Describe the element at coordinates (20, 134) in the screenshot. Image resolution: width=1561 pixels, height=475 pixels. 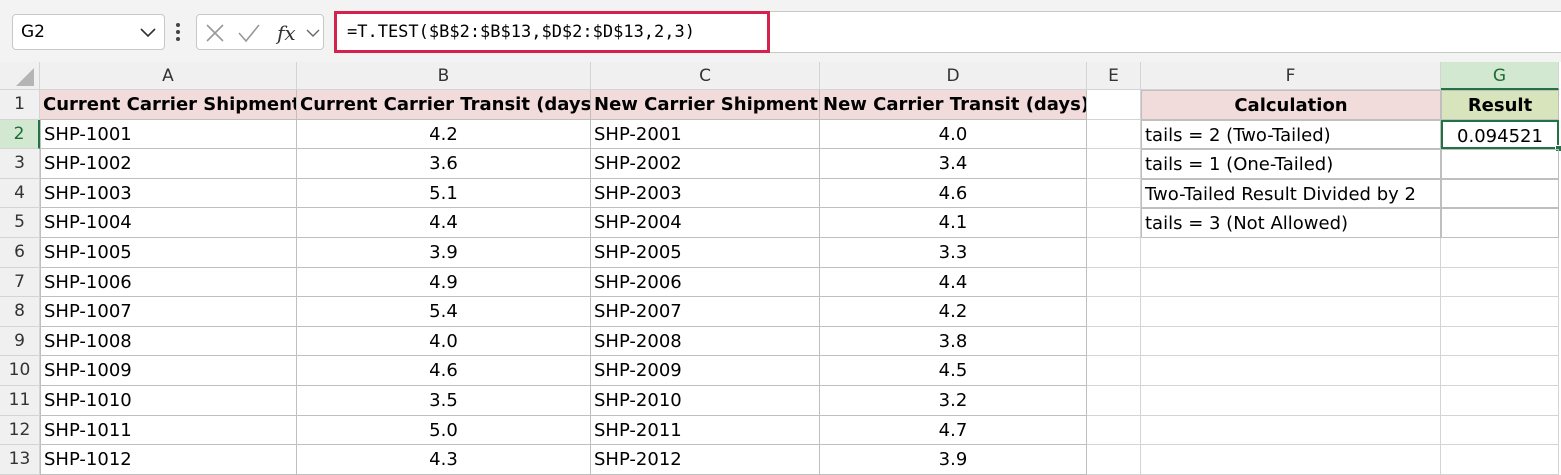
I see `row-header: 2` at that location.